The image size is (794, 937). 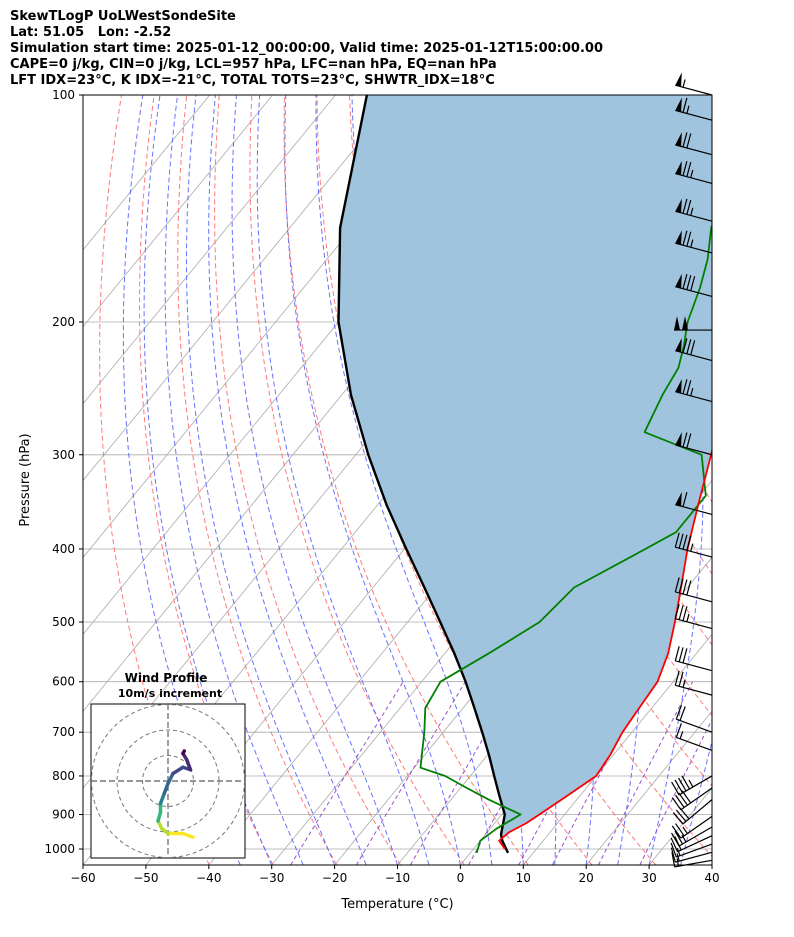 I want to click on x-tick-label: 20, so click(x=586, y=878).